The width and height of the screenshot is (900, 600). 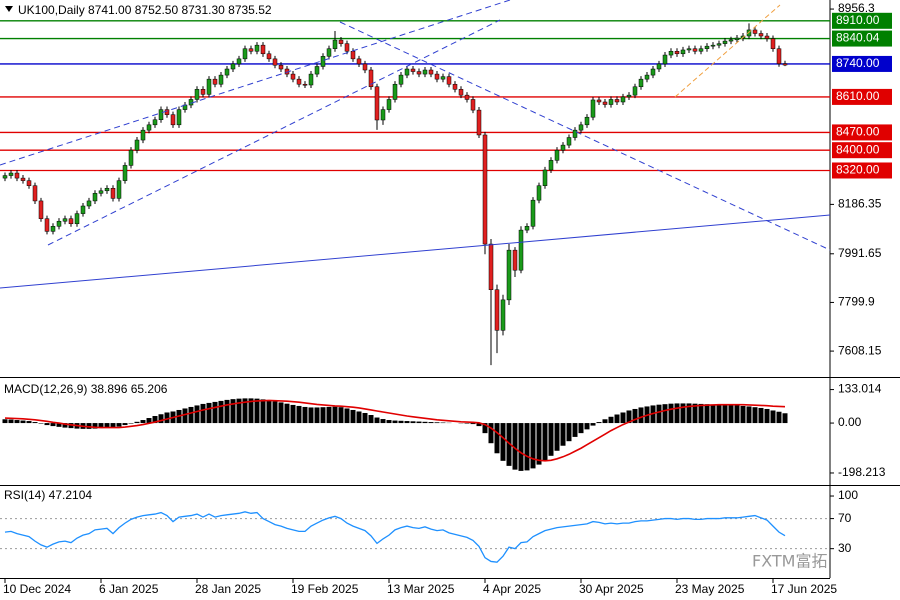 I want to click on rsi-title: RSI(14) 47.2104, so click(x=48, y=495).